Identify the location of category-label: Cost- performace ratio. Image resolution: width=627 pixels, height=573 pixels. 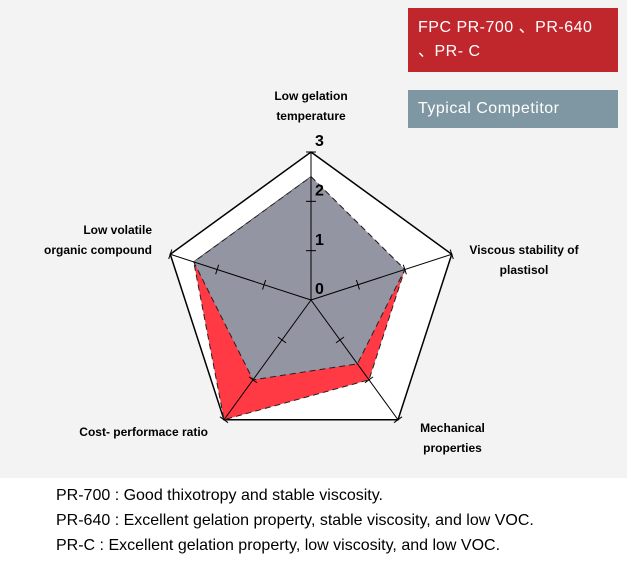
(143, 432).